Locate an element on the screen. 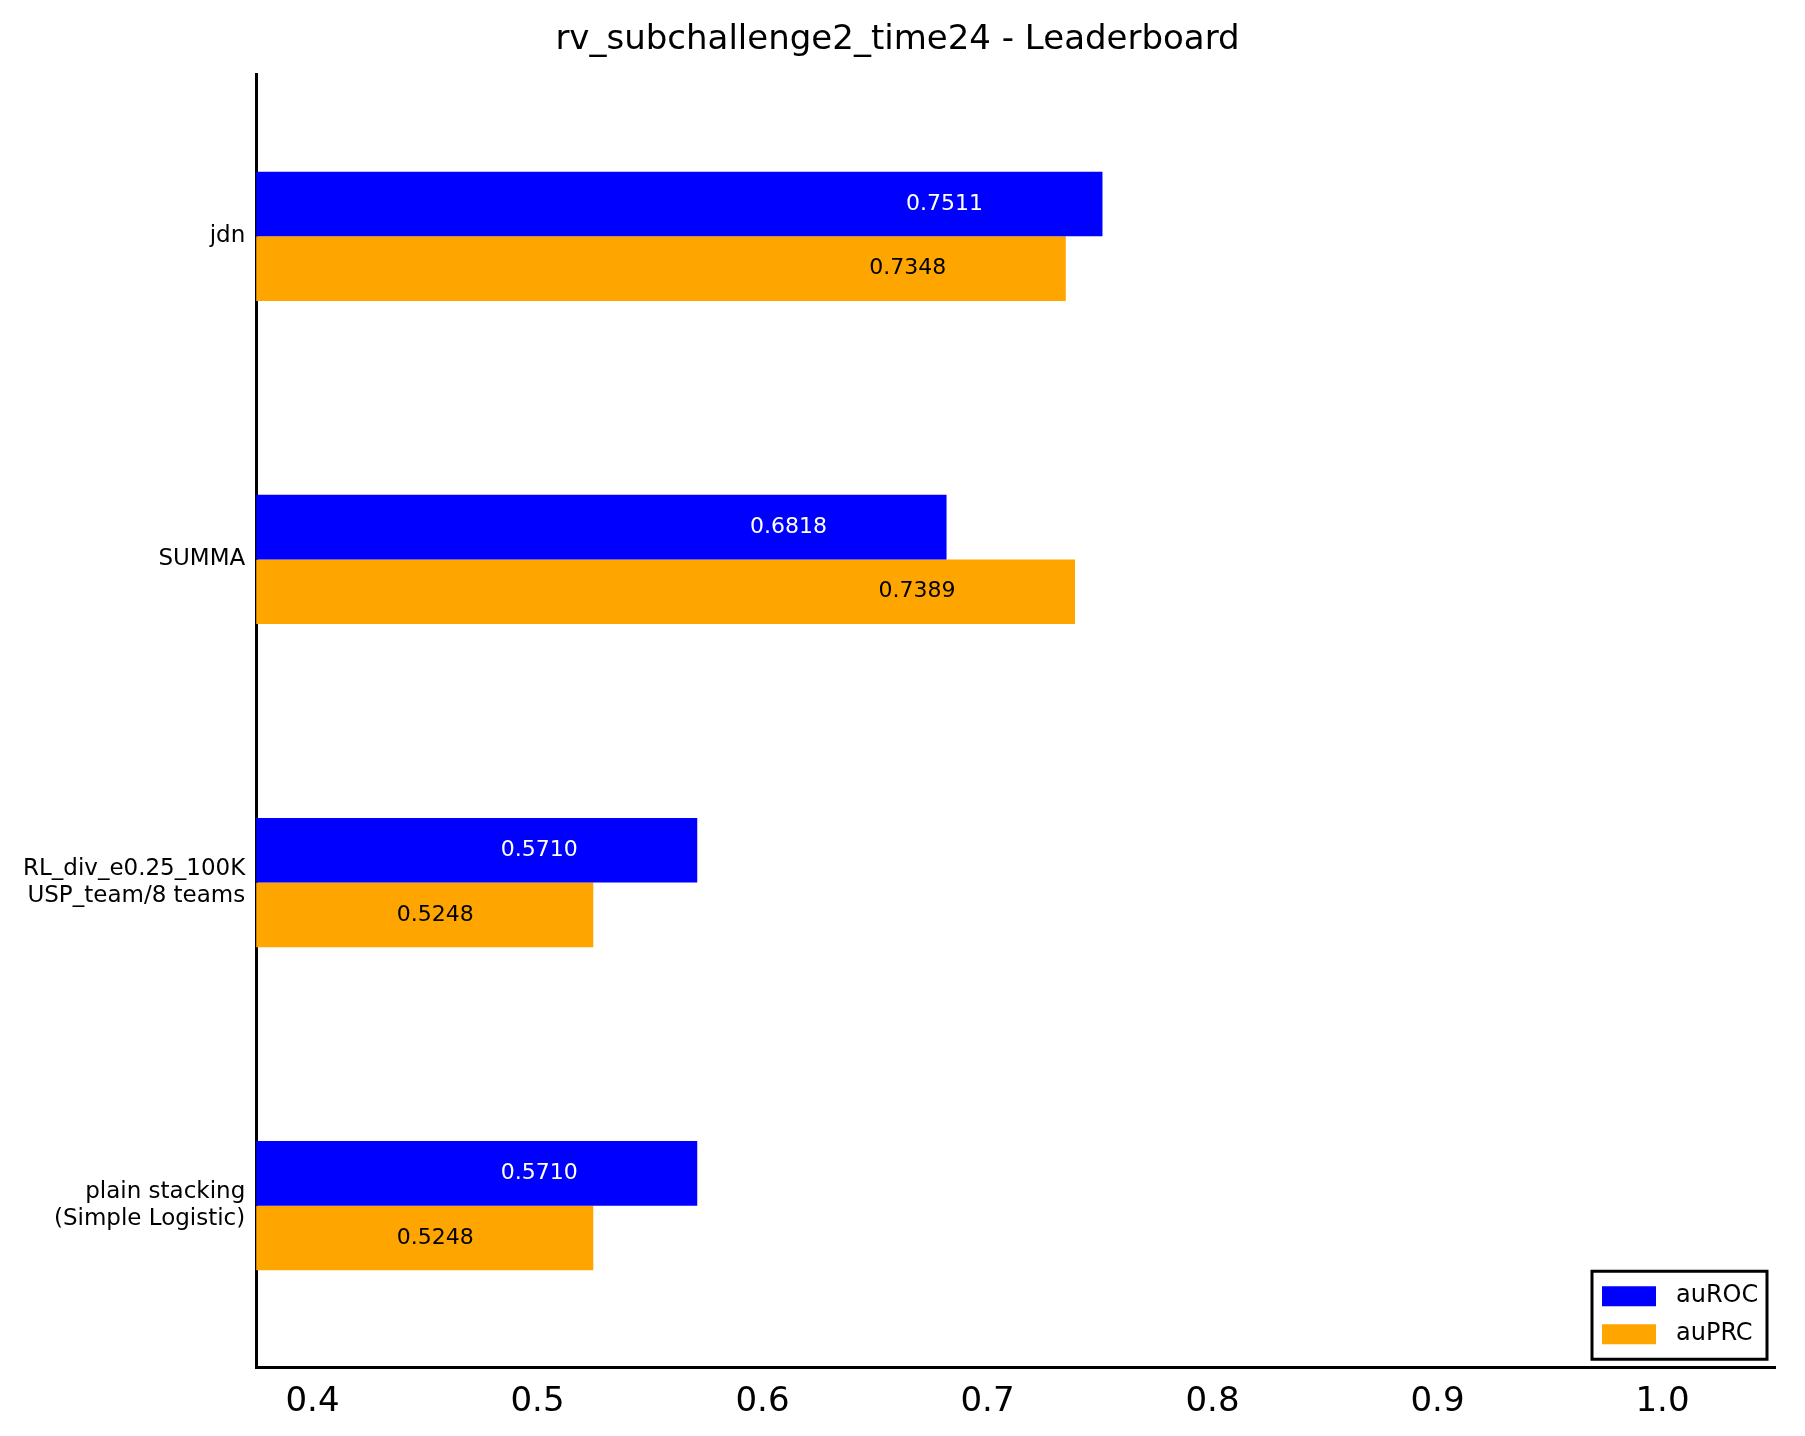 The height and width of the screenshot is (1436, 1805). data-label: 0.7389 is located at coordinates (917, 590).